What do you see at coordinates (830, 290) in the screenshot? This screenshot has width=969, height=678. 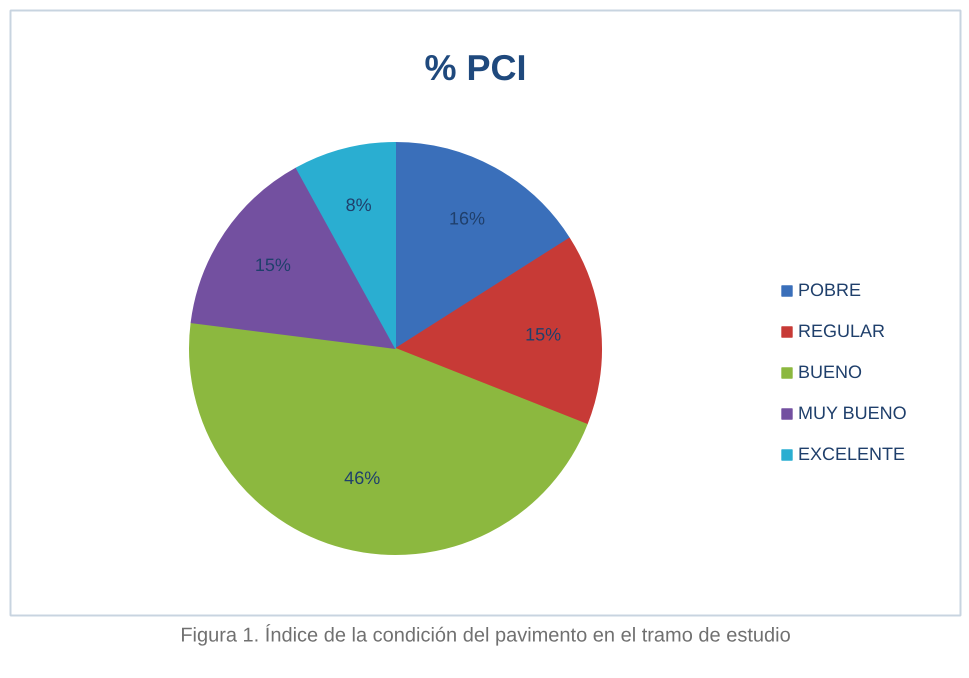 I see `legend-label: POBRE` at bounding box center [830, 290].